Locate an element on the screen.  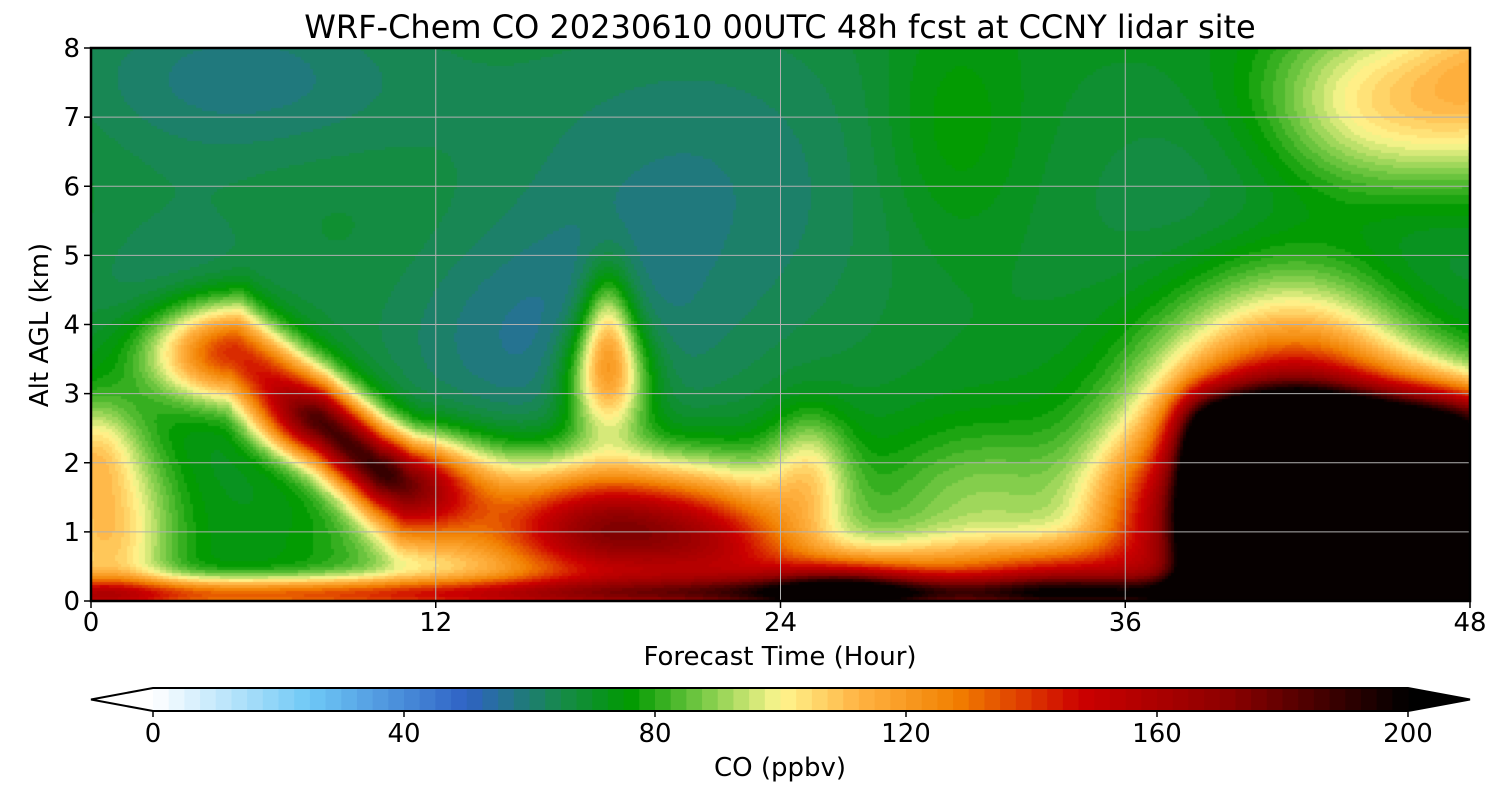
x-tick-label: 12 is located at coordinates (435, 623).